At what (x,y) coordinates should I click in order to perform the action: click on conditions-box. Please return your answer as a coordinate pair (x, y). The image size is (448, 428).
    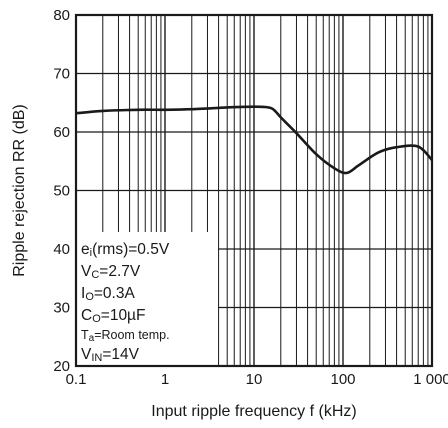
    Looking at the image, I should click on (147, 298).